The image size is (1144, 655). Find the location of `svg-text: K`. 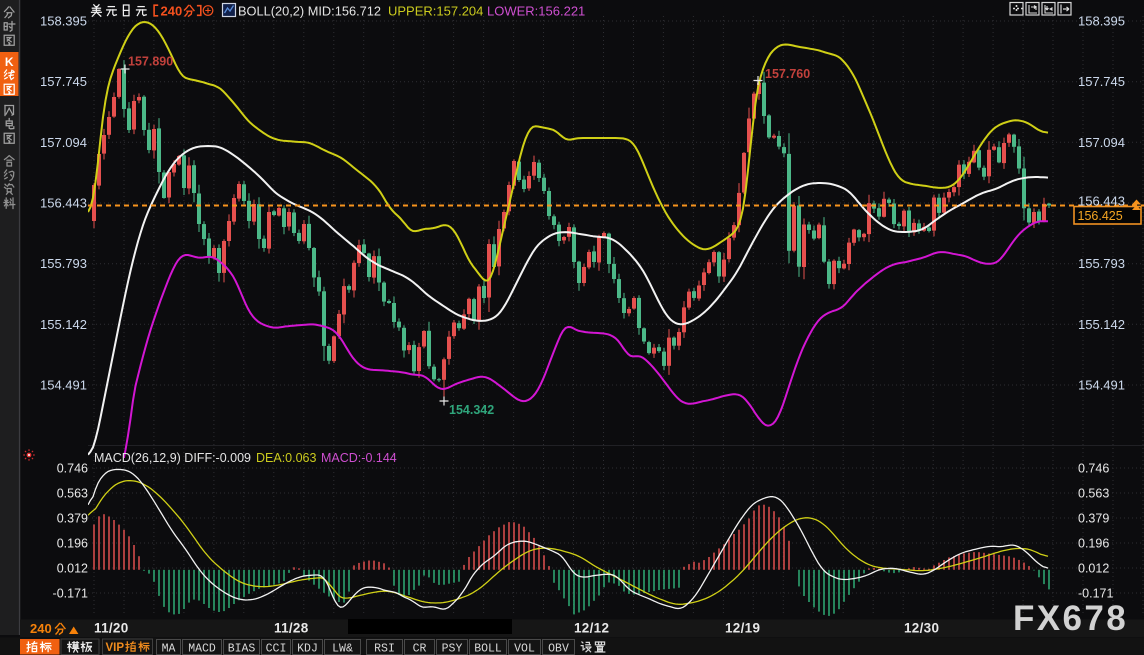

svg-text: K is located at coordinates (9, 62).